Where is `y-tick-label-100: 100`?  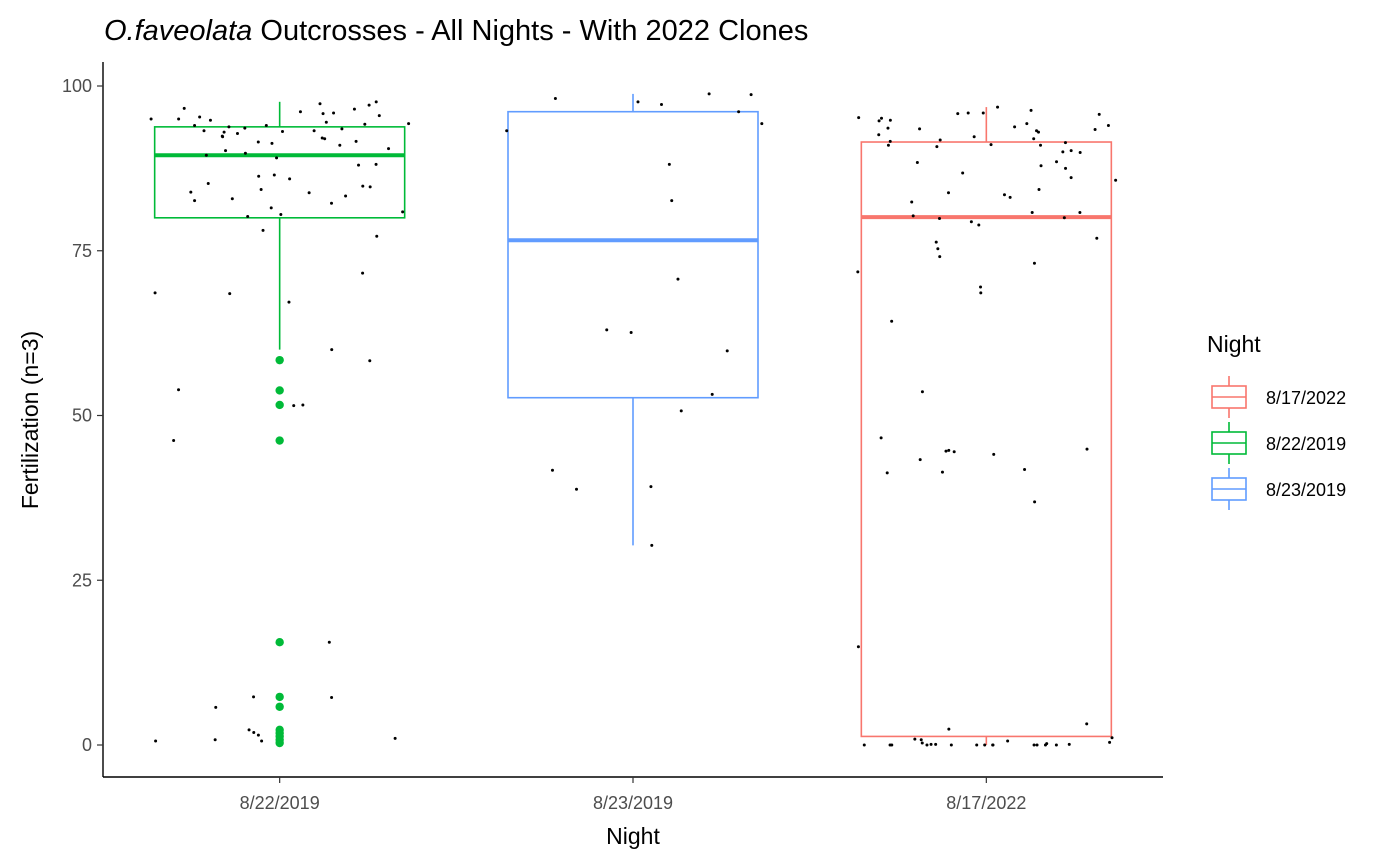 y-tick-label-100: 100 is located at coordinates (77, 86).